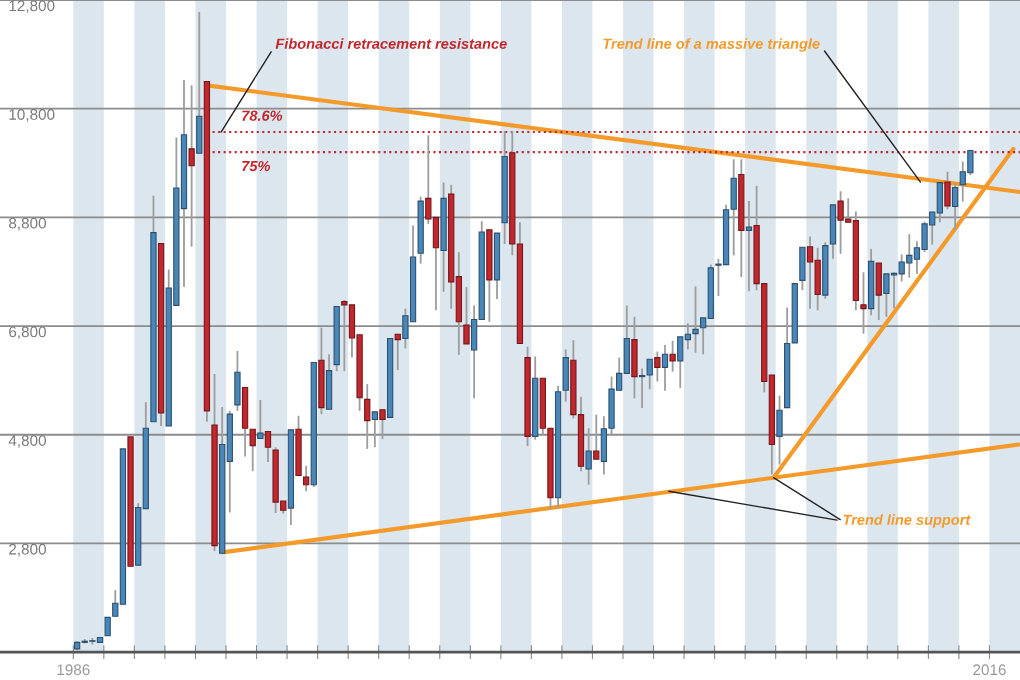  What do you see at coordinates (27, 333) in the screenshot?
I see `y-tick-label: 6,800` at bounding box center [27, 333].